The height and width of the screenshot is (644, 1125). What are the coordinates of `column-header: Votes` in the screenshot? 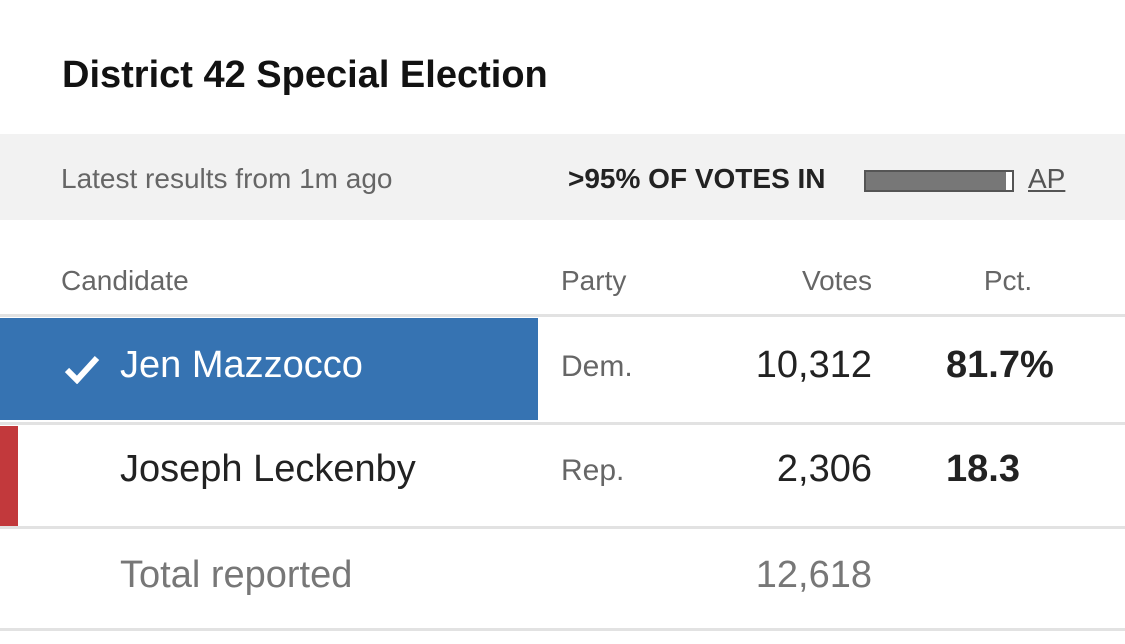 It's located at (836, 280).